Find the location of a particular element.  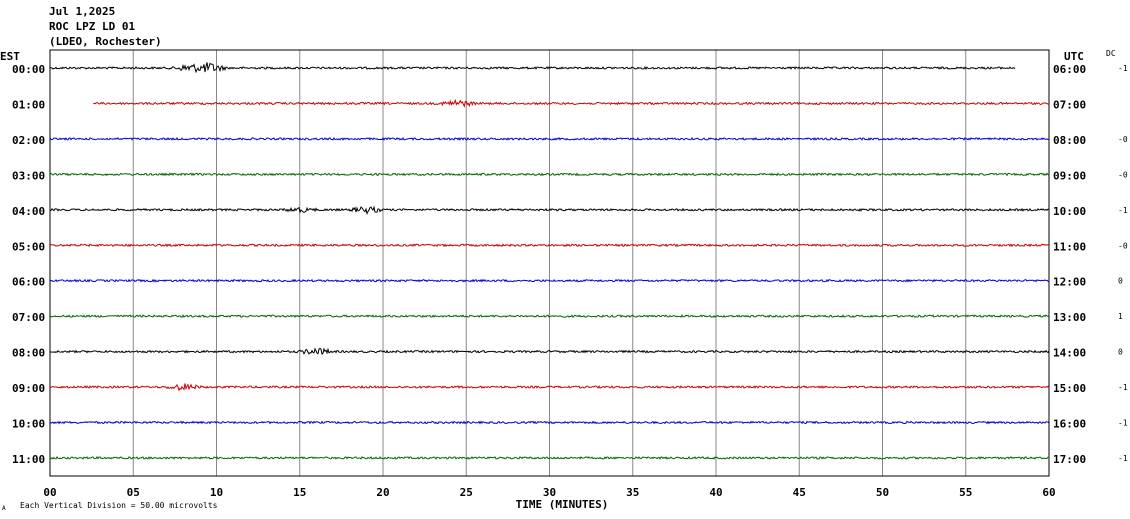

x-tick-label: 15 is located at coordinates (299, 492).